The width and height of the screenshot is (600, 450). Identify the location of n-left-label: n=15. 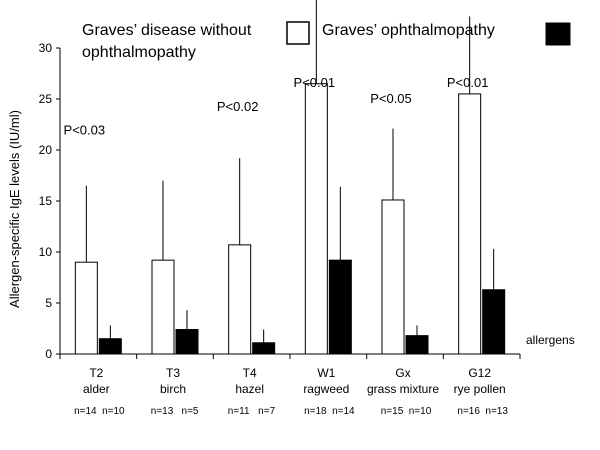
(392, 411).